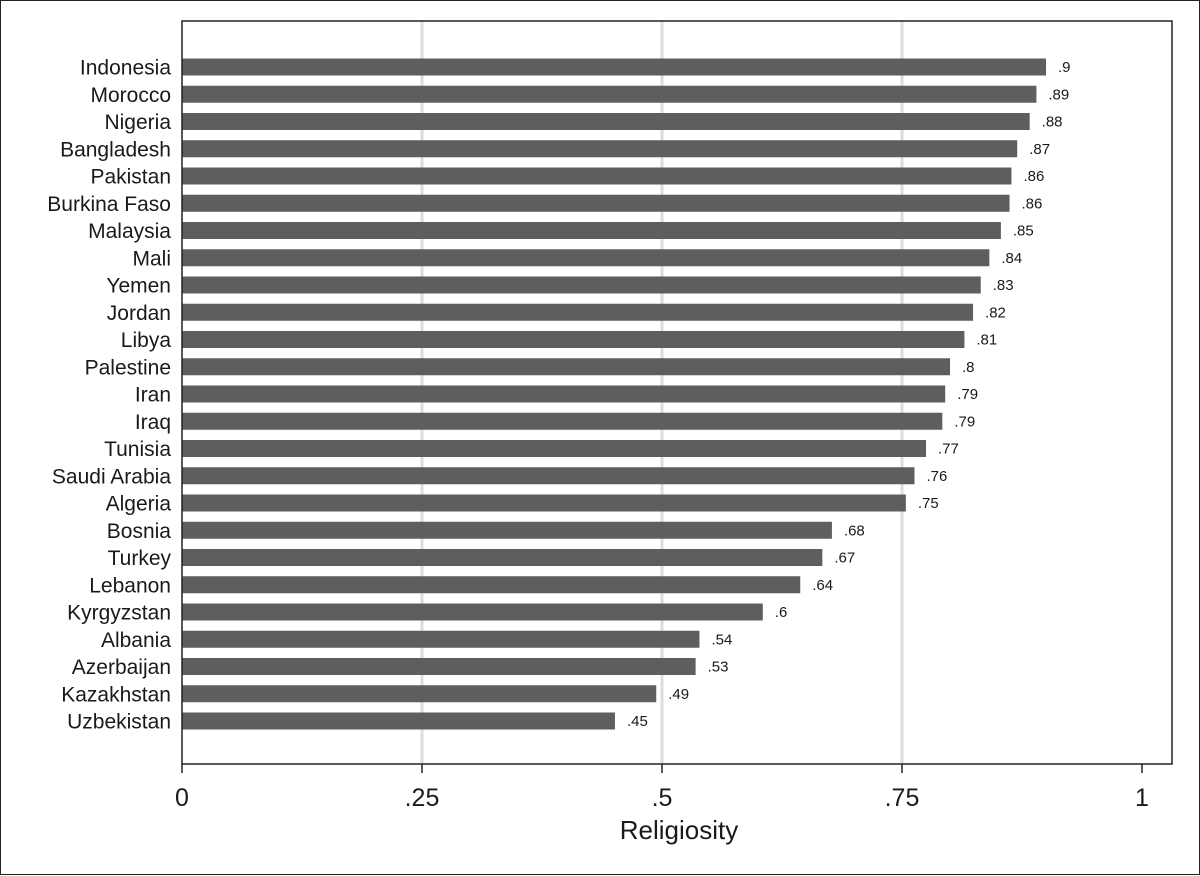 This screenshot has width=1200, height=876. What do you see at coordinates (137, 122) in the screenshot?
I see `category-label: Nigeria` at bounding box center [137, 122].